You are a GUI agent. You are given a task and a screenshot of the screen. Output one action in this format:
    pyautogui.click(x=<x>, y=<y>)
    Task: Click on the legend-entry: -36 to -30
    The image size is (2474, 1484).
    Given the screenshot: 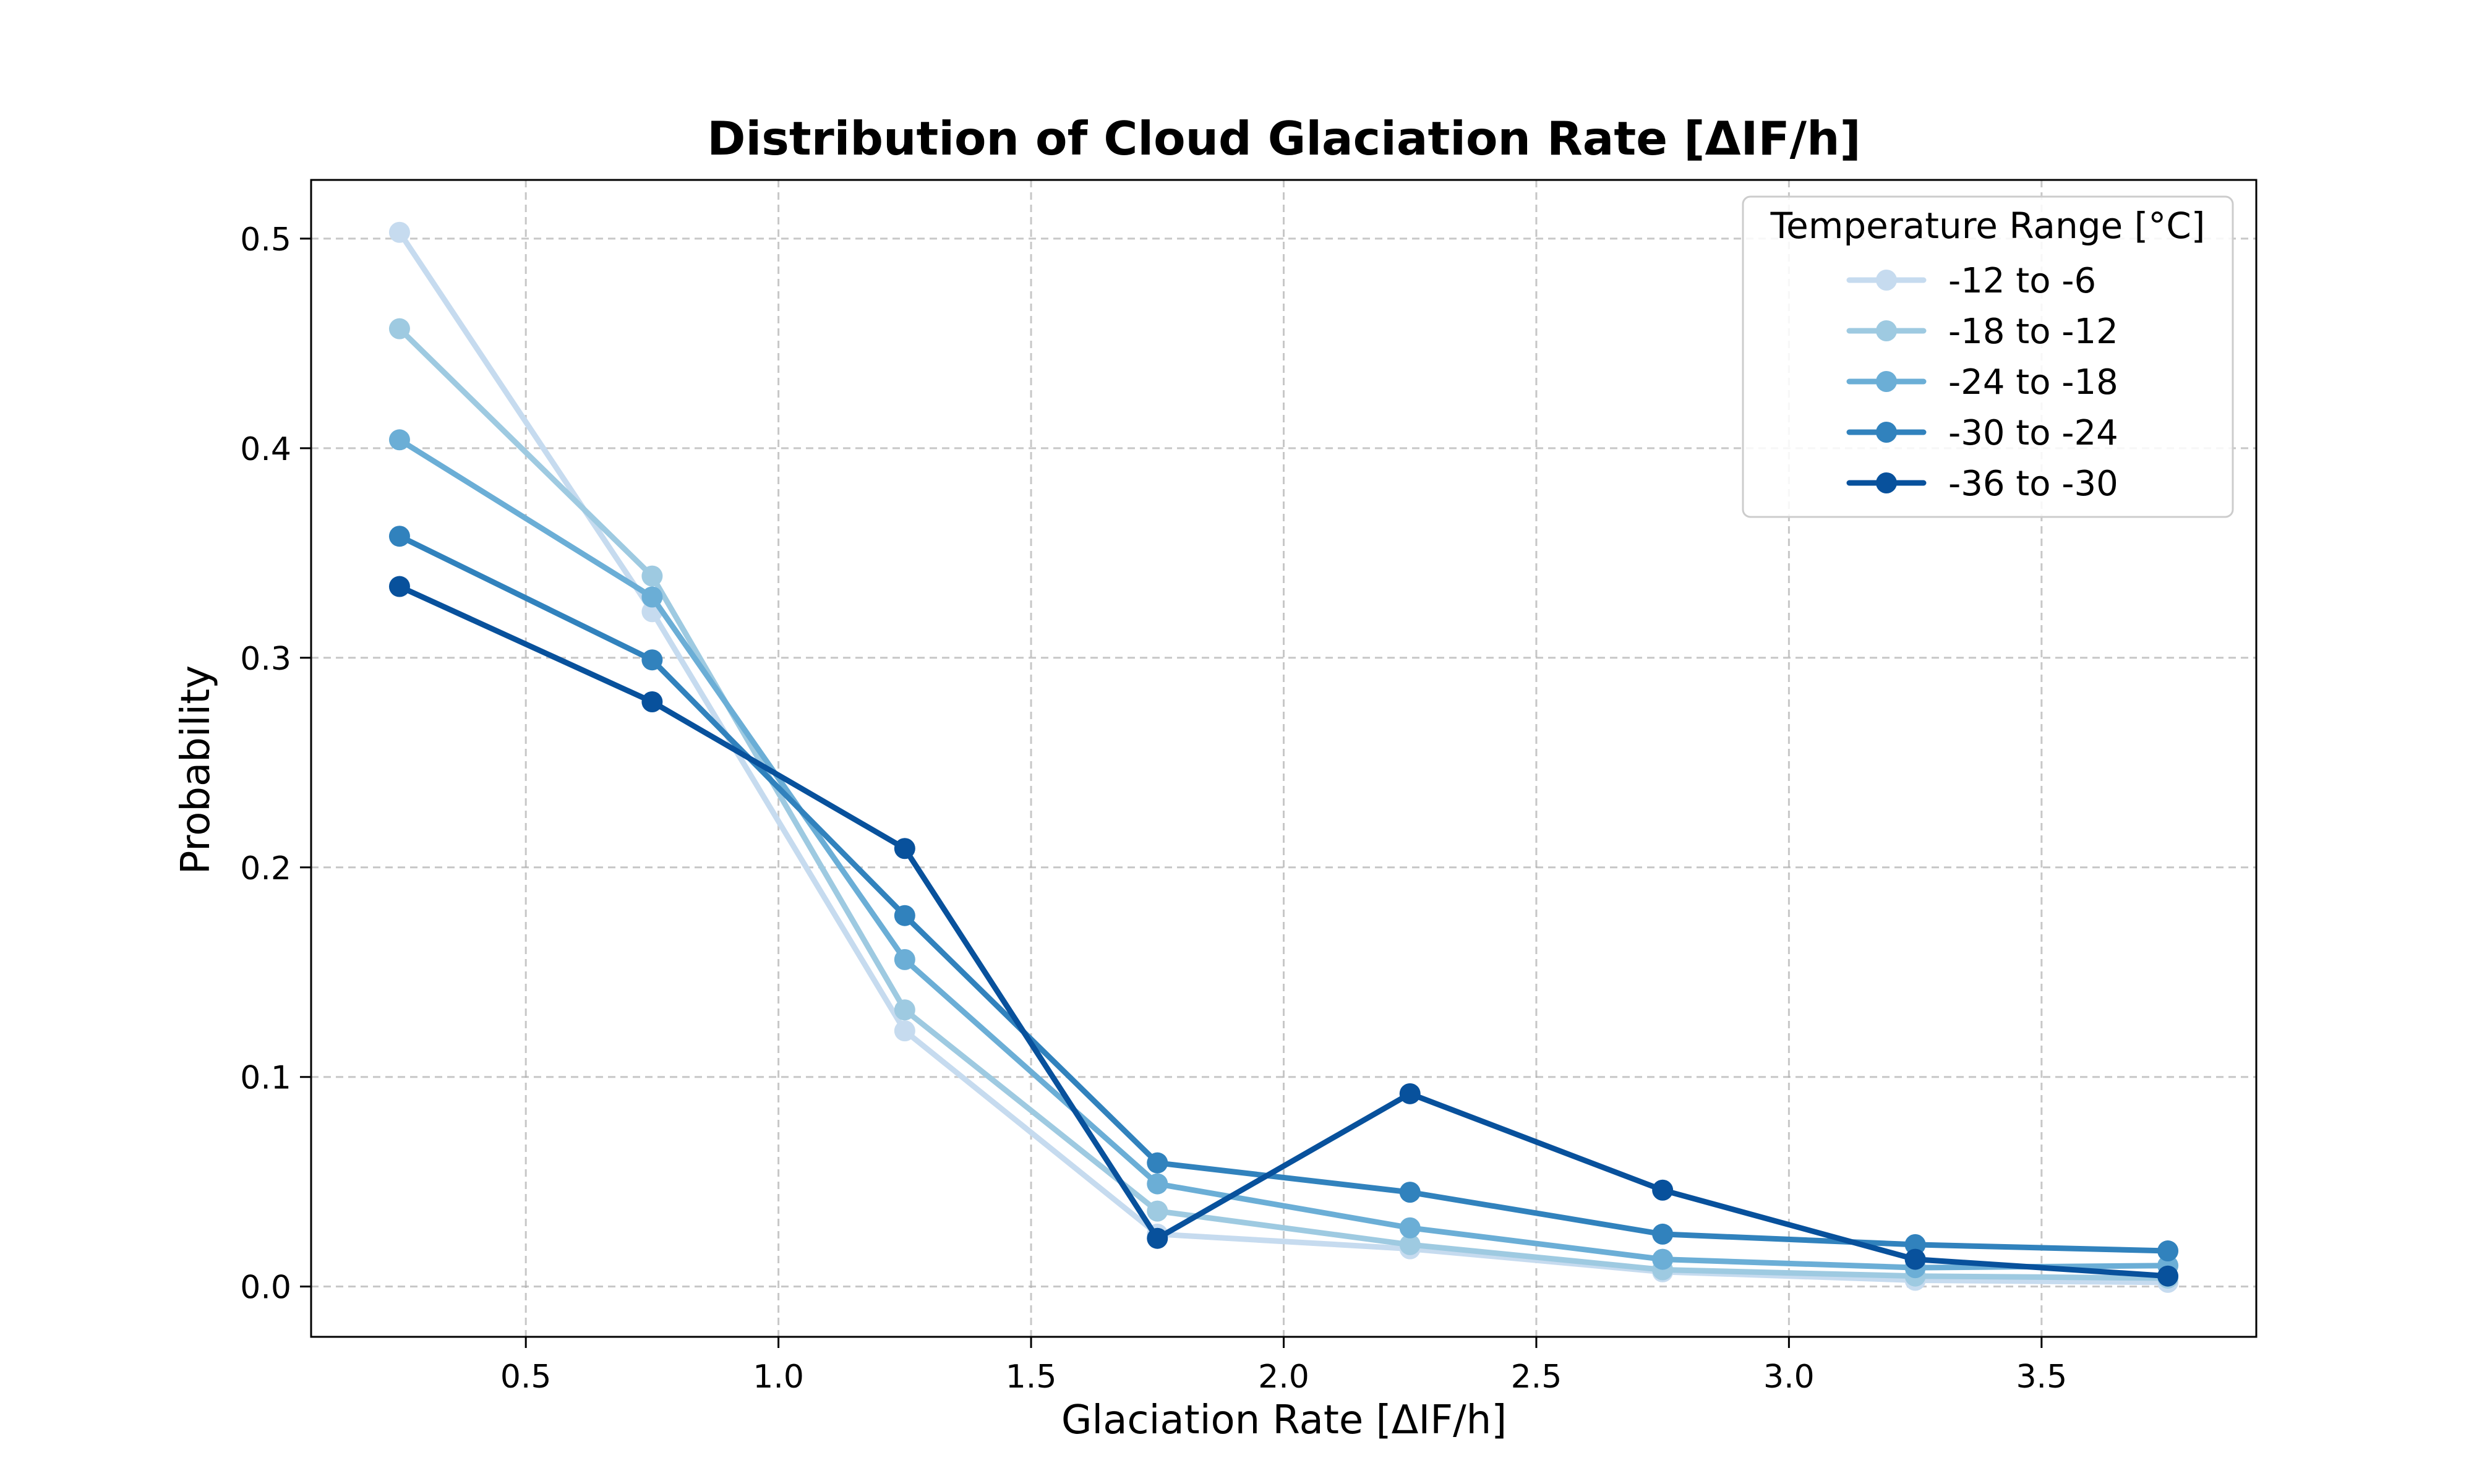 What is the action you would take?
    pyautogui.click(x=1982, y=484)
    